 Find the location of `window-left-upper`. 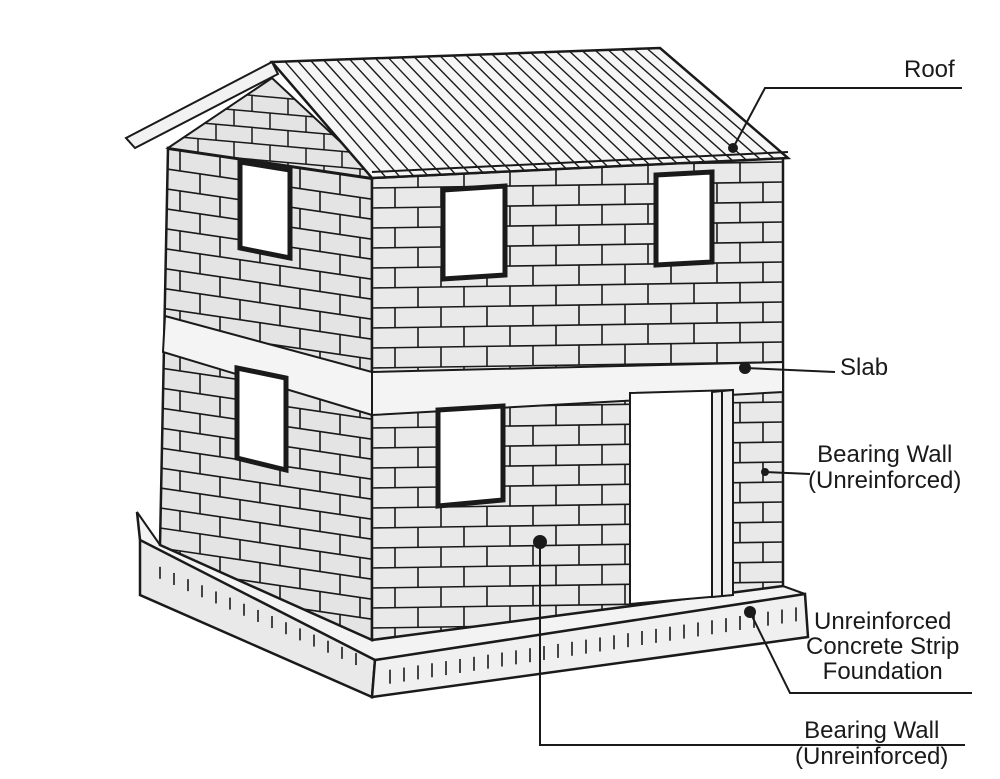

window-left-upper is located at coordinates (265, 210).